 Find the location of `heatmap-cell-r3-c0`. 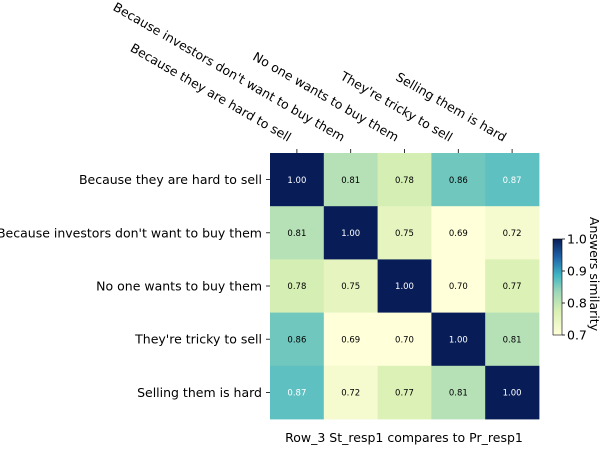

heatmap-cell-r3-c0 is located at coordinates (297, 339).